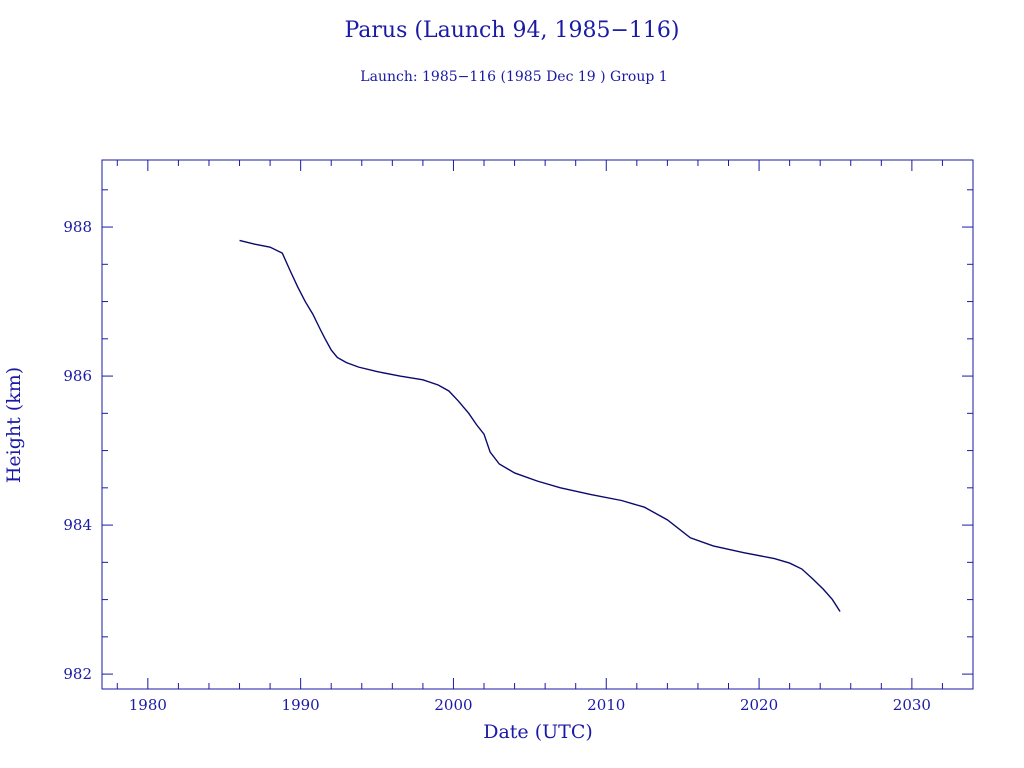  I want to click on y-tick-label: 988, so click(77, 227).